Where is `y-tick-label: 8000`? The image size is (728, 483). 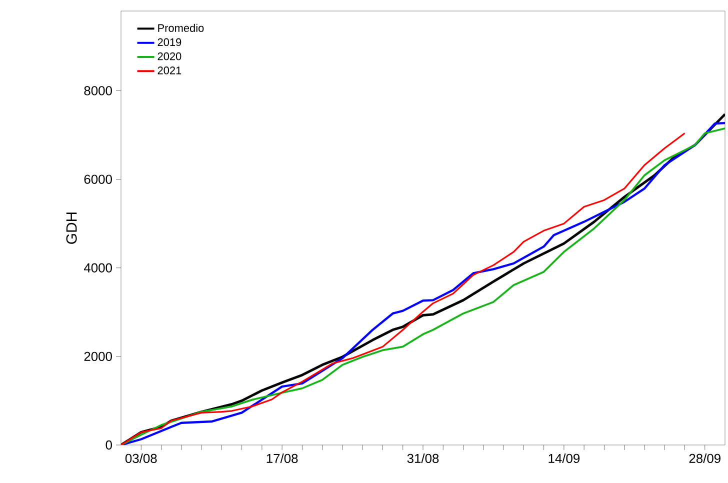 y-tick-label: 8000 is located at coordinates (98, 91).